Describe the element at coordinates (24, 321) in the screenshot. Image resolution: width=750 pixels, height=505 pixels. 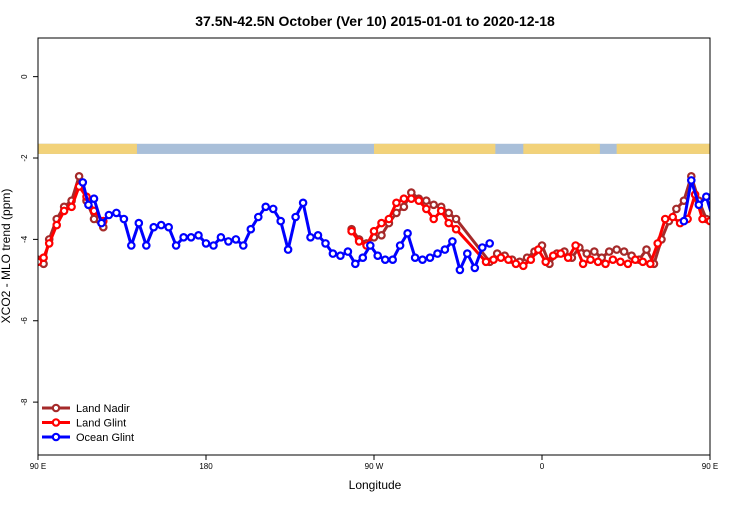
I see `y-tick-label: -6` at that location.